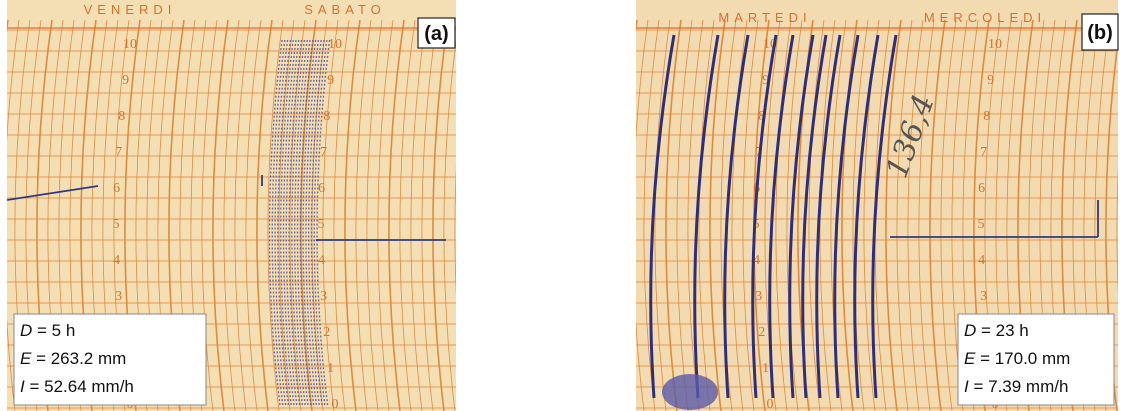 Image resolution: width=1123 pixels, height=411 pixels. I want to click on info-line: E = 263.2 mm, so click(73, 358).